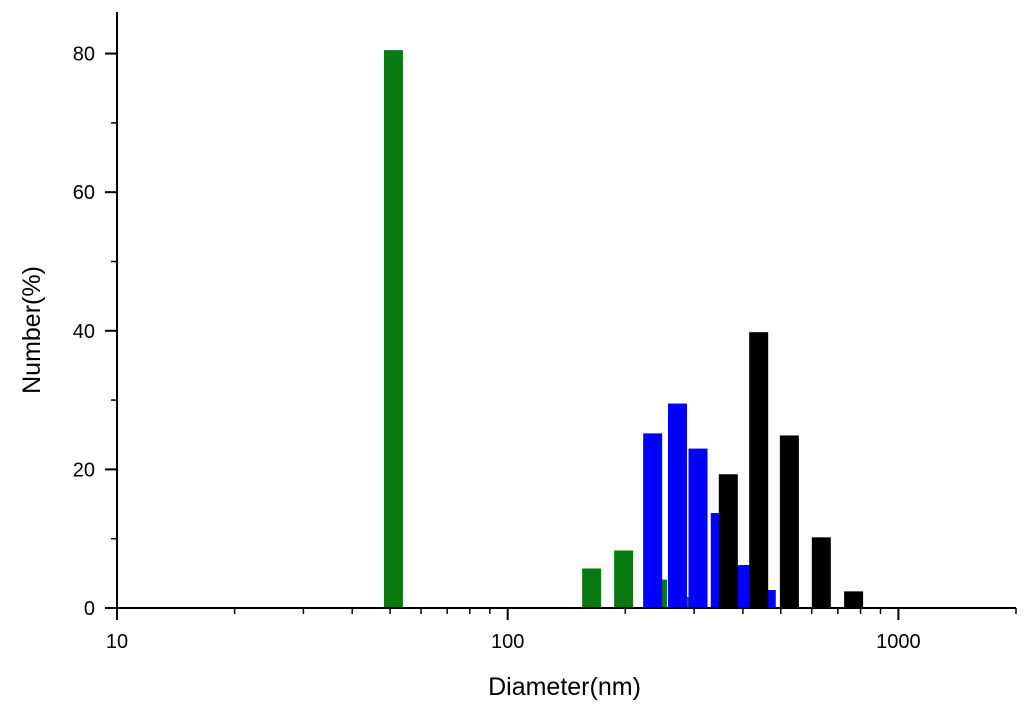 The image size is (1024, 715). I want to click on y-tick-label: 60, so click(84, 193).